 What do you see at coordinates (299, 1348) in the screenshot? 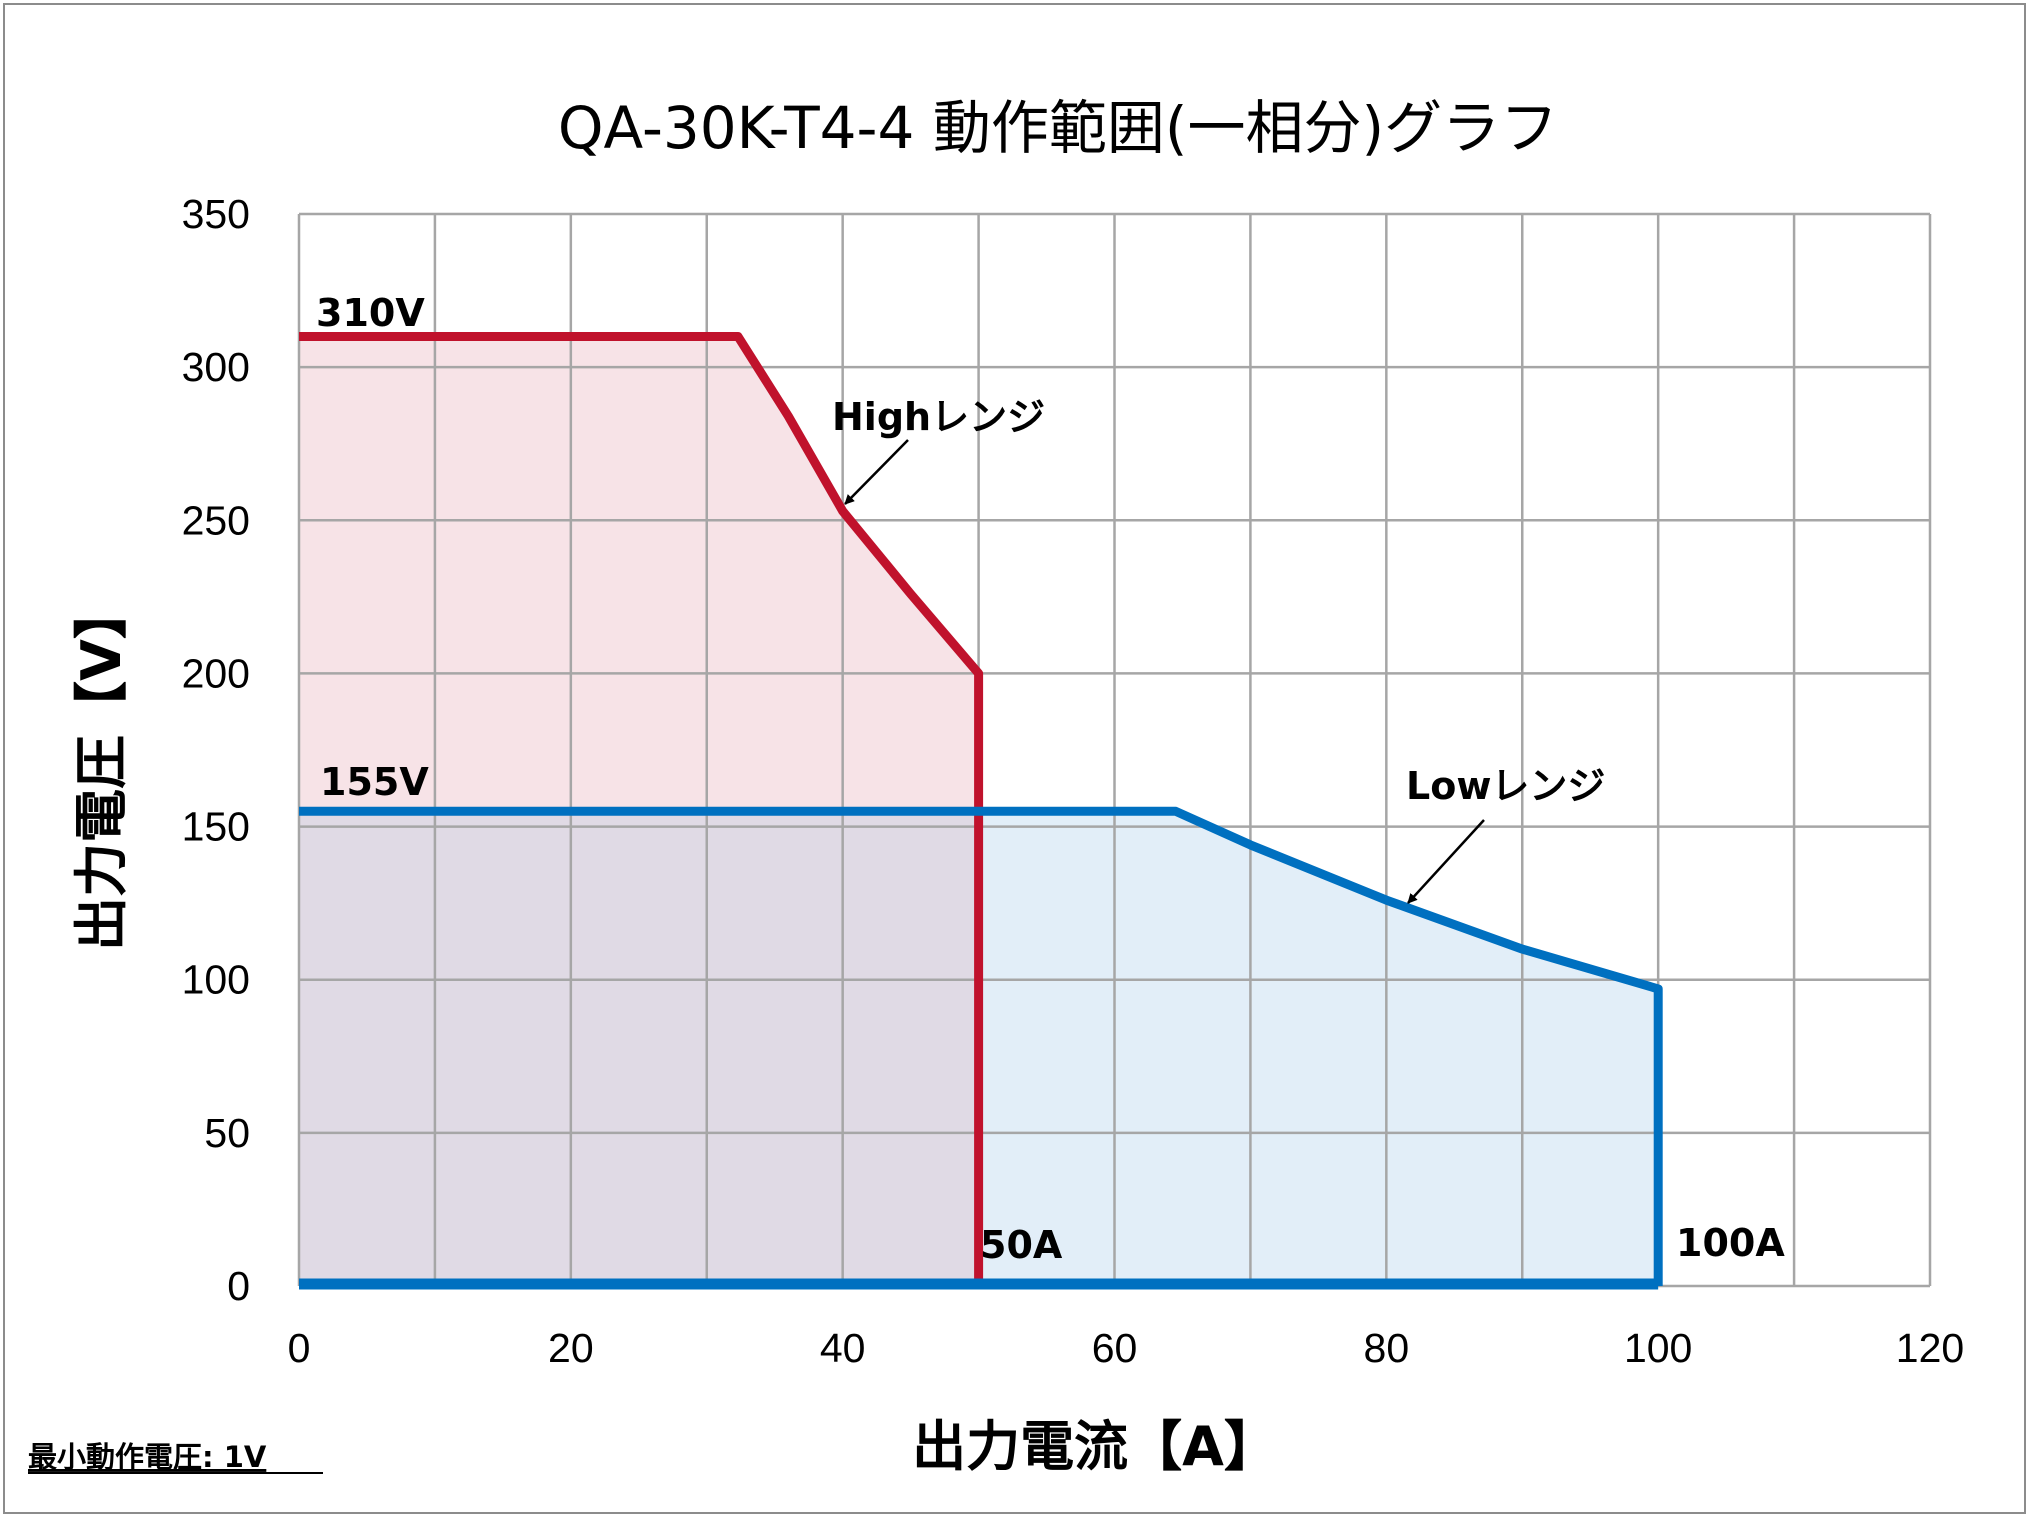
I see `x-tick-label: 0` at bounding box center [299, 1348].